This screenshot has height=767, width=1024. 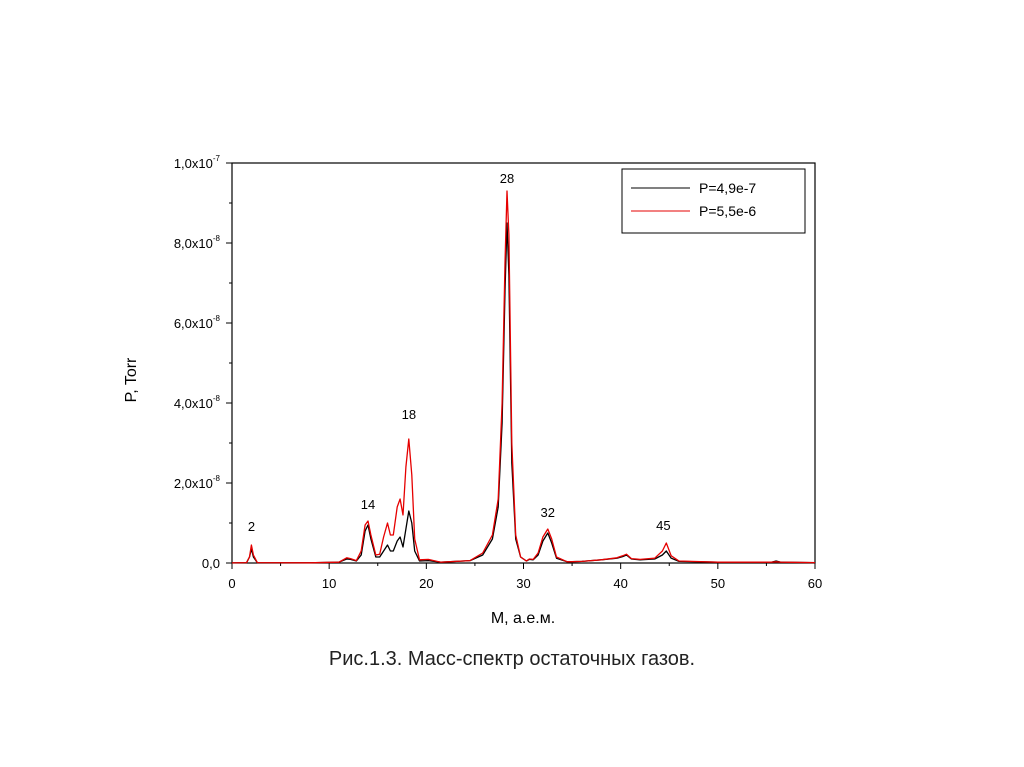 I want to click on x-tick-label: 50, so click(x=718, y=583).